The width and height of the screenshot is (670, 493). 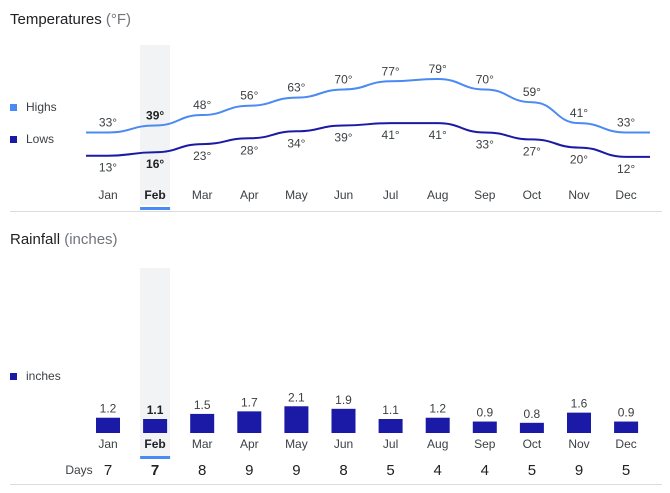 I want to click on days-value-dec: 5, so click(x=626, y=470).